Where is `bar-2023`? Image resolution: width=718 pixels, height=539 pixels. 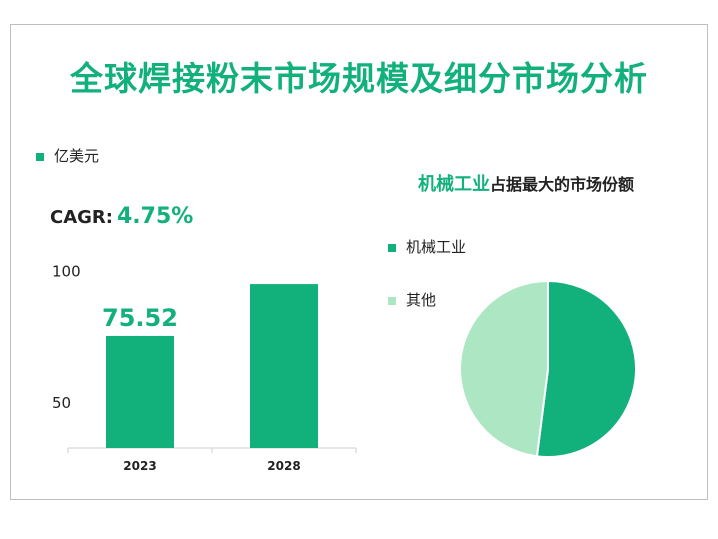 bar-2023 is located at coordinates (140, 391).